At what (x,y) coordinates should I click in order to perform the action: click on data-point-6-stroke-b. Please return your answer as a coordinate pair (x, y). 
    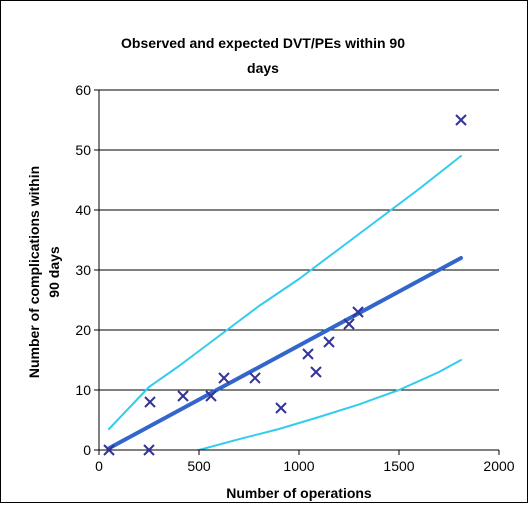
    Looking at the image, I should click on (255, 378).